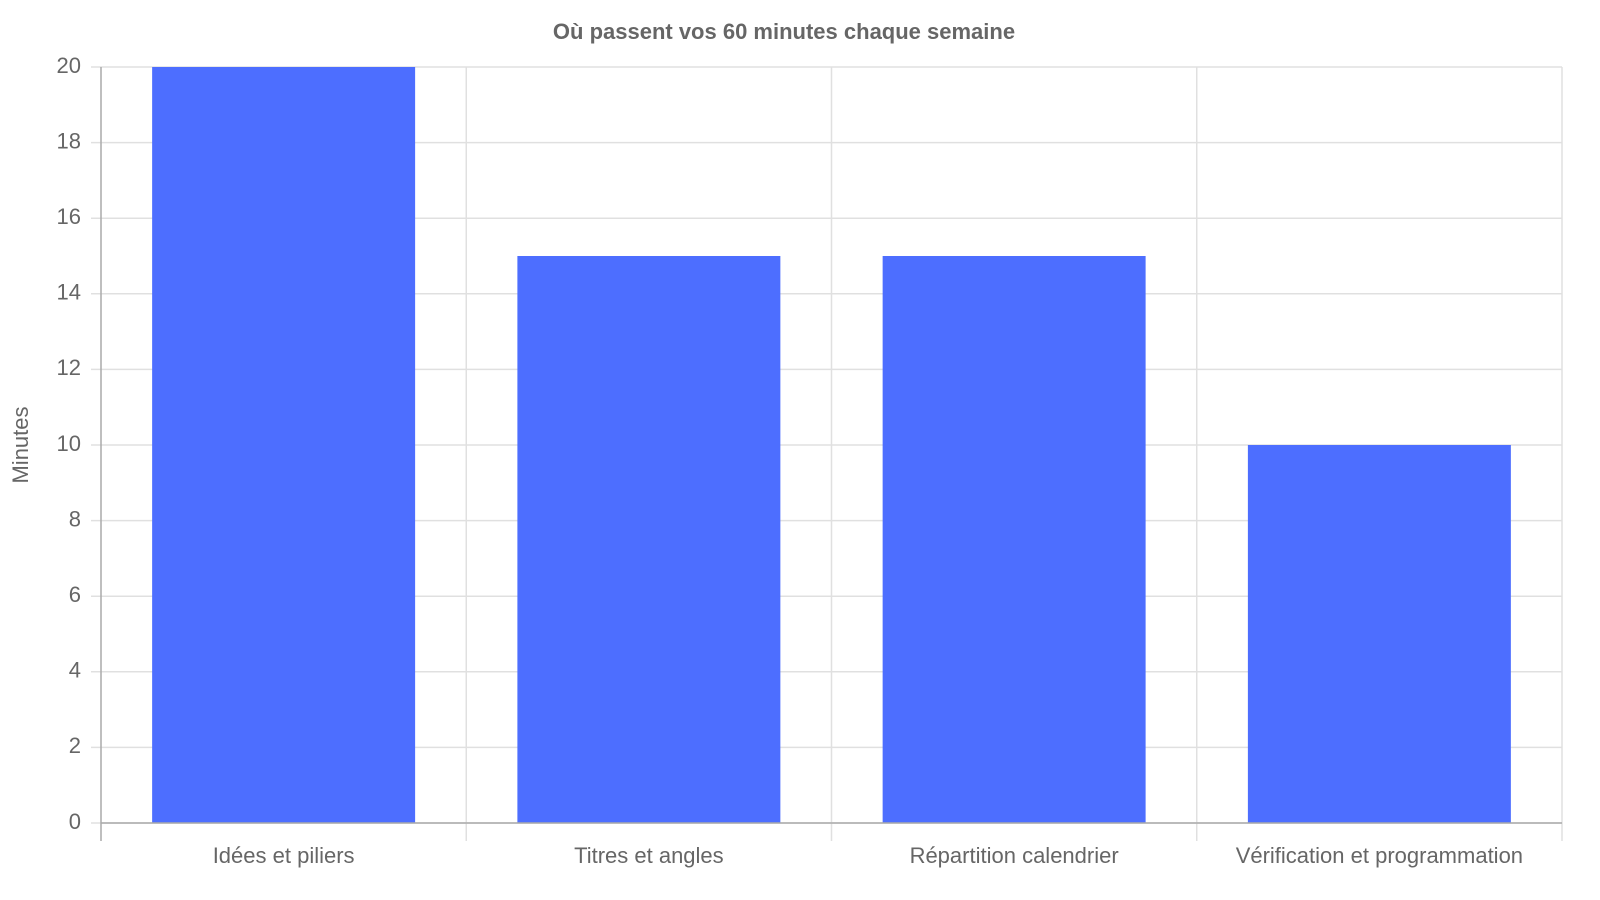 This screenshot has height=900, width=1600. I want to click on y-axis-label: Minutes, so click(20, 444).